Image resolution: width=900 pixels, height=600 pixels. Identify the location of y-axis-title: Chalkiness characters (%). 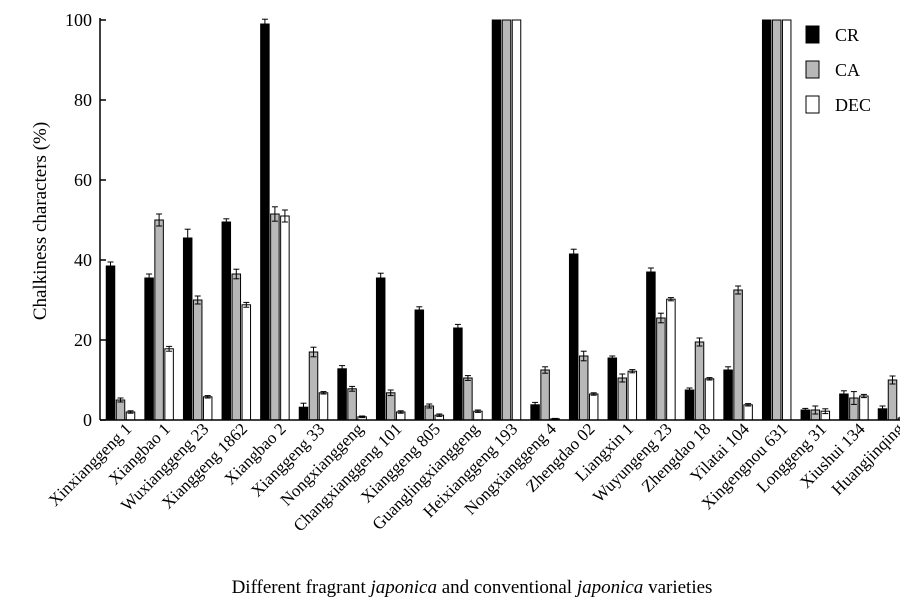
(40, 221).